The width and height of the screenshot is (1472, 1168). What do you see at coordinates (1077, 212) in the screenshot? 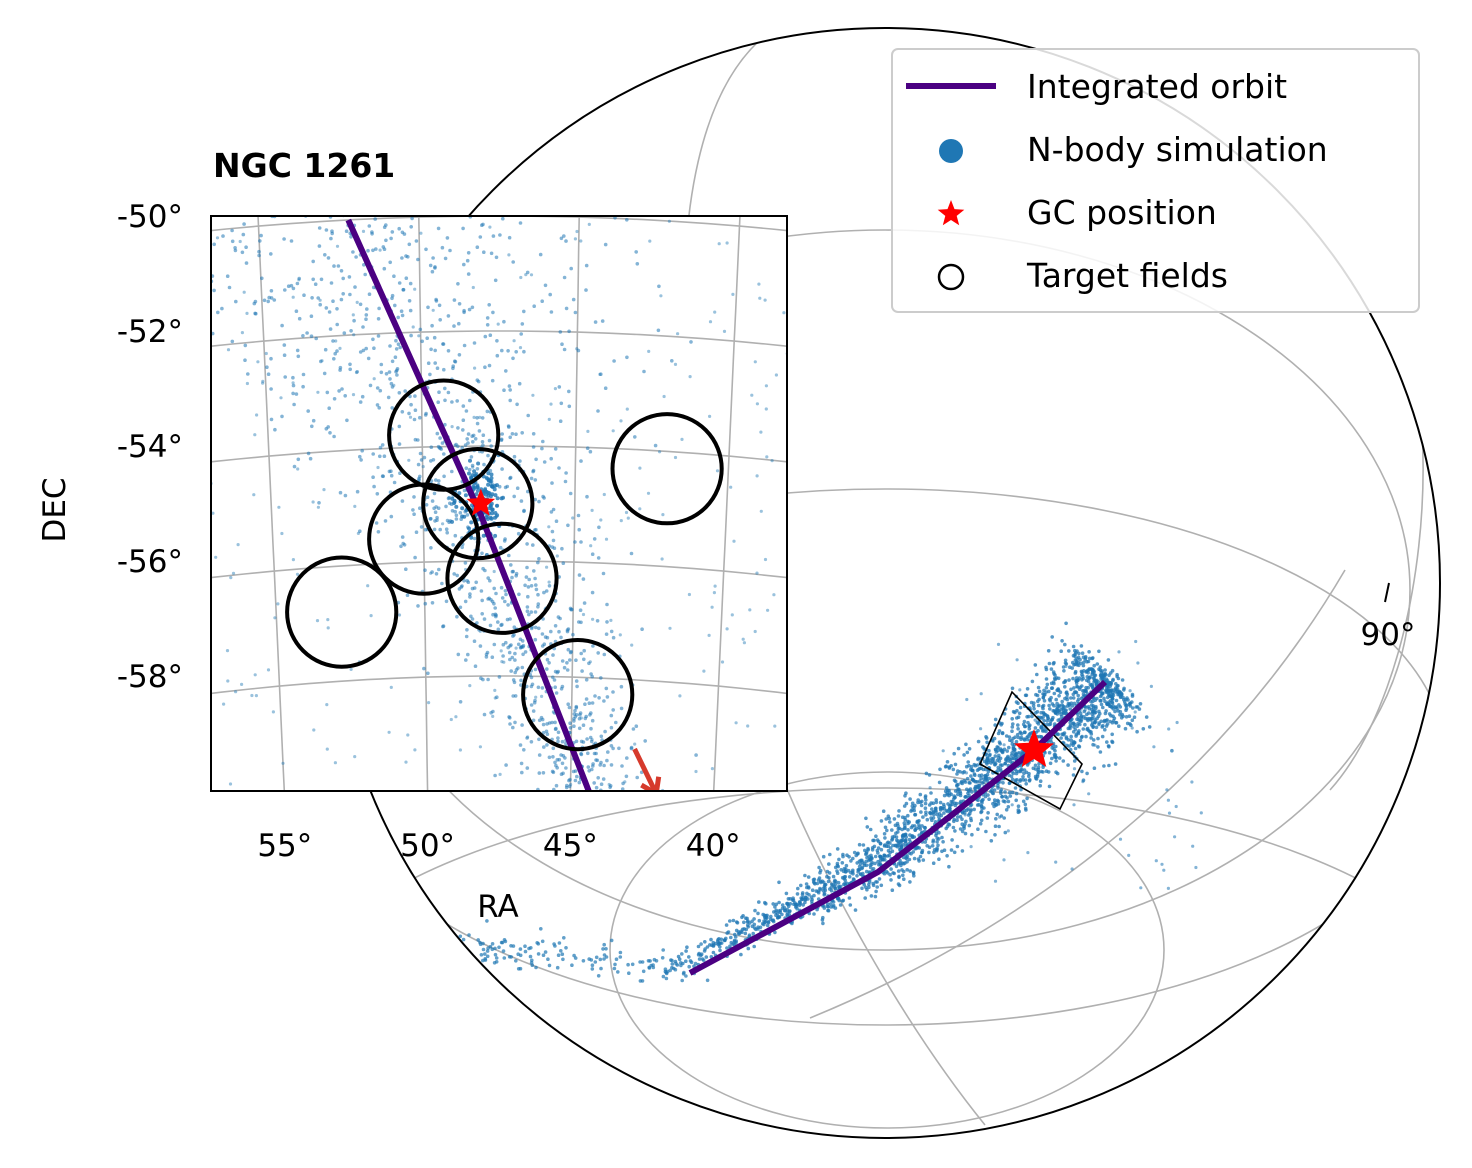
I see `legend-entry: GC position` at bounding box center [1077, 212].